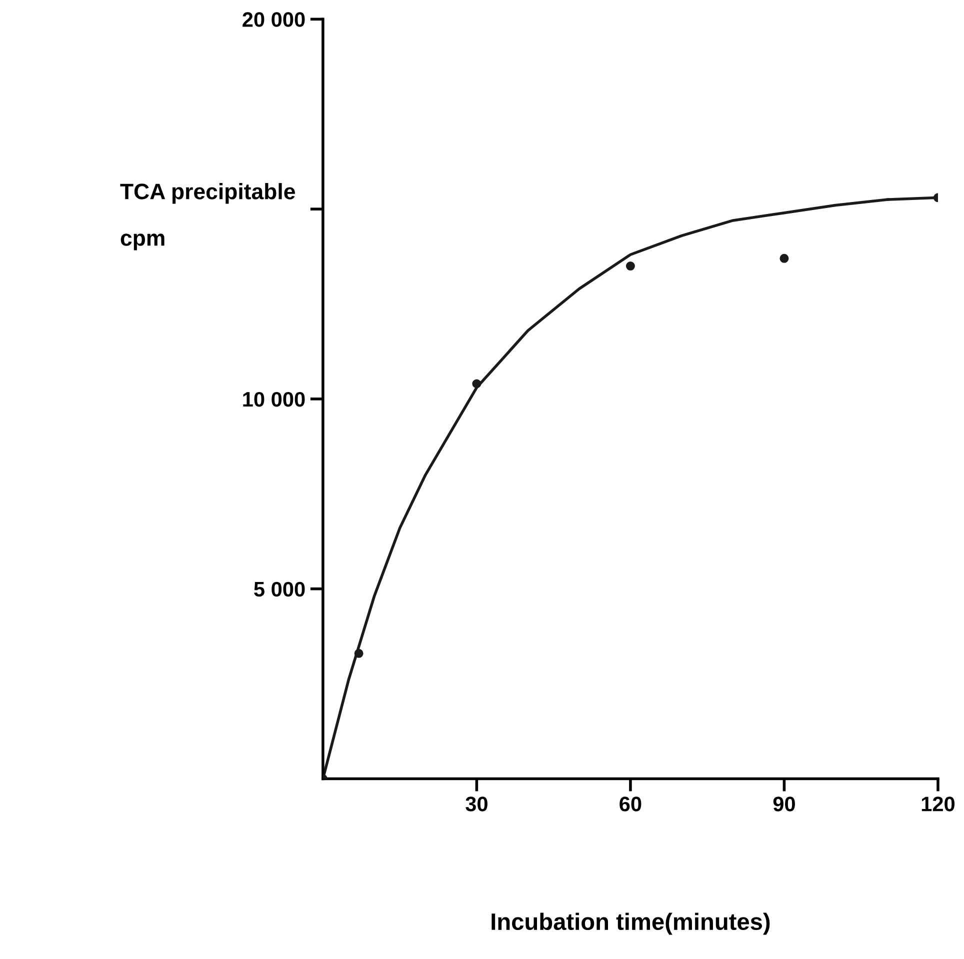 Image resolution: width=964 pixels, height=959 pixels. Describe the element at coordinates (279, 589) in the screenshot. I see `y-tick-label: 5 000` at that location.